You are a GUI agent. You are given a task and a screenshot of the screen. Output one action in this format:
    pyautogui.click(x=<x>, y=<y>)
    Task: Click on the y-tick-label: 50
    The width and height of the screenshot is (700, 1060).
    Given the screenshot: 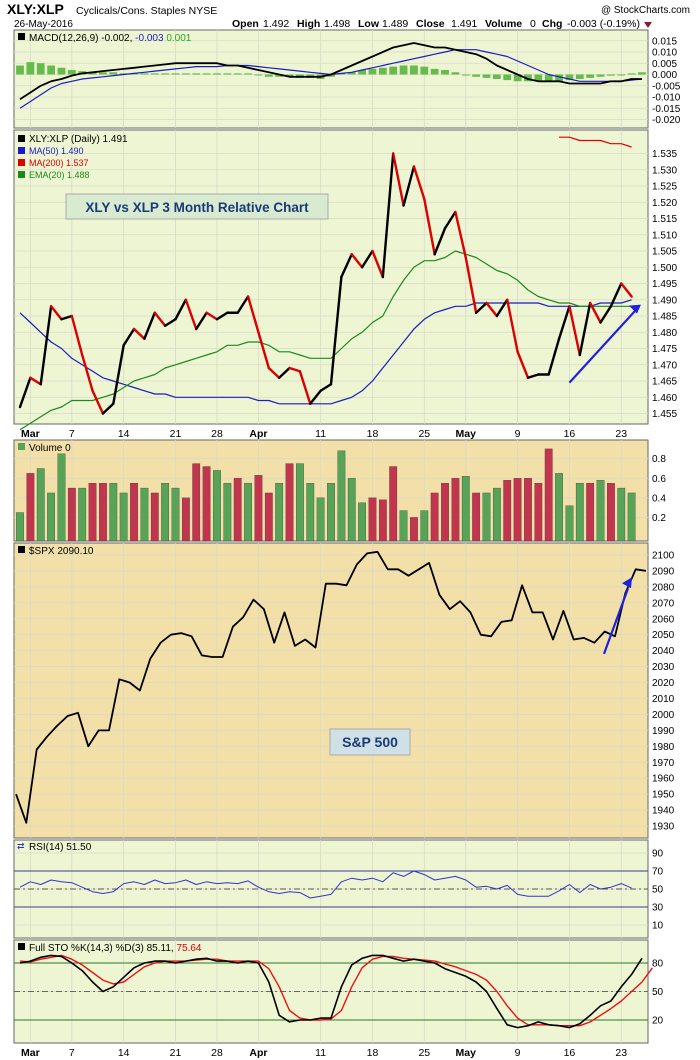 What is the action you would take?
    pyautogui.click(x=658, y=992)
    